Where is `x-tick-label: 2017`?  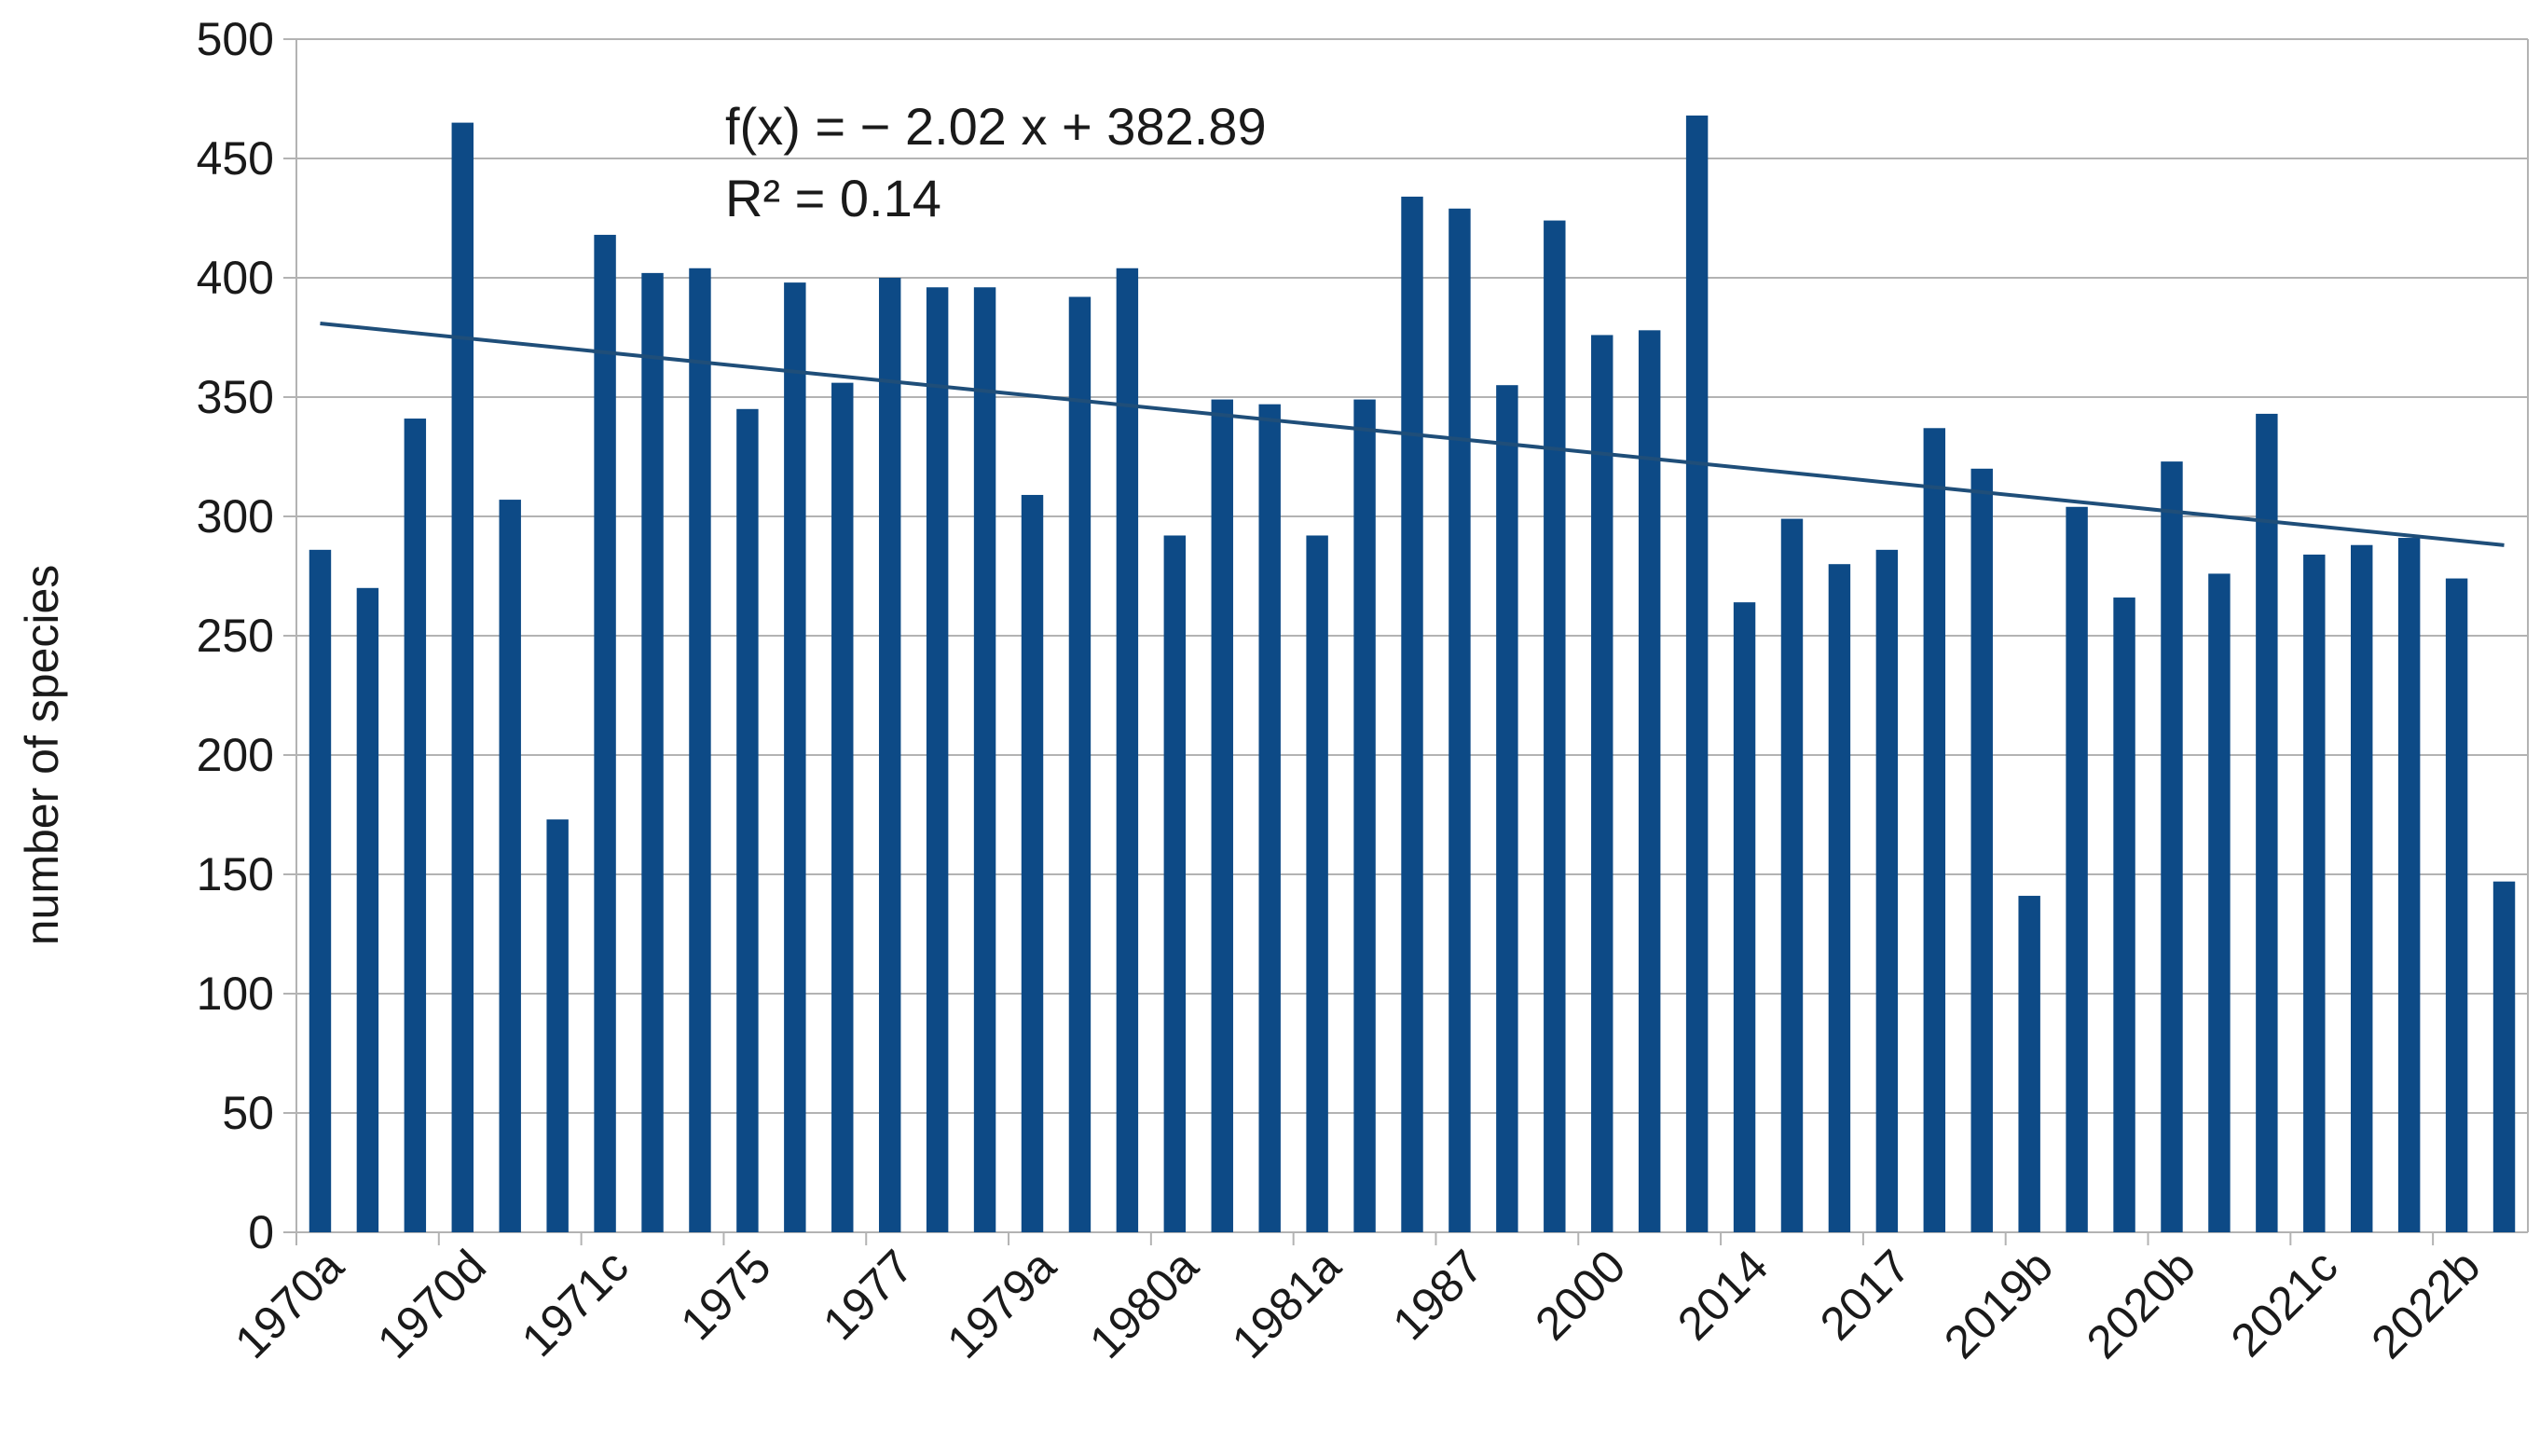
x-tick-label: 2017 is located at coordinates (1865, 1295).